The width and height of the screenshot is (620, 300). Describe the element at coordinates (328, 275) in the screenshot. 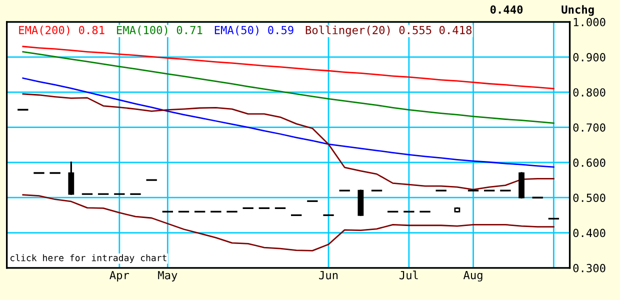

I see `x-tick-label: Jun` at that location.